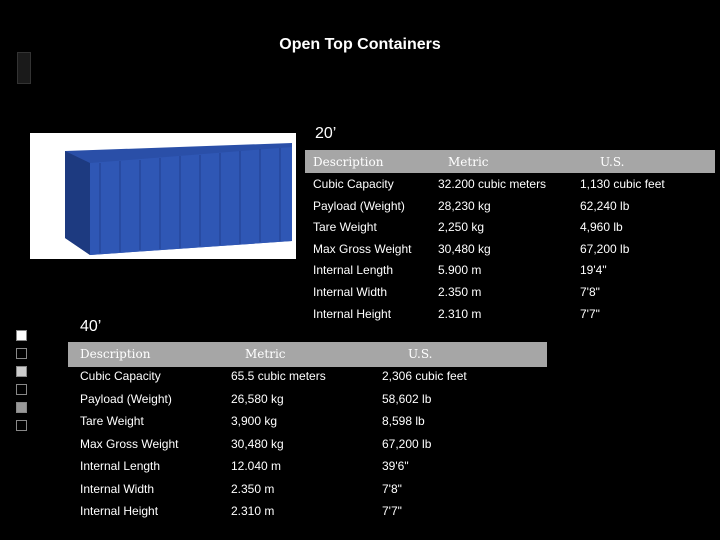 The image size is (720, 540). Describe the element at coordinates (278, 376) in the screenshot. I see `table-cell: 65.5 cubic meters` at that location.